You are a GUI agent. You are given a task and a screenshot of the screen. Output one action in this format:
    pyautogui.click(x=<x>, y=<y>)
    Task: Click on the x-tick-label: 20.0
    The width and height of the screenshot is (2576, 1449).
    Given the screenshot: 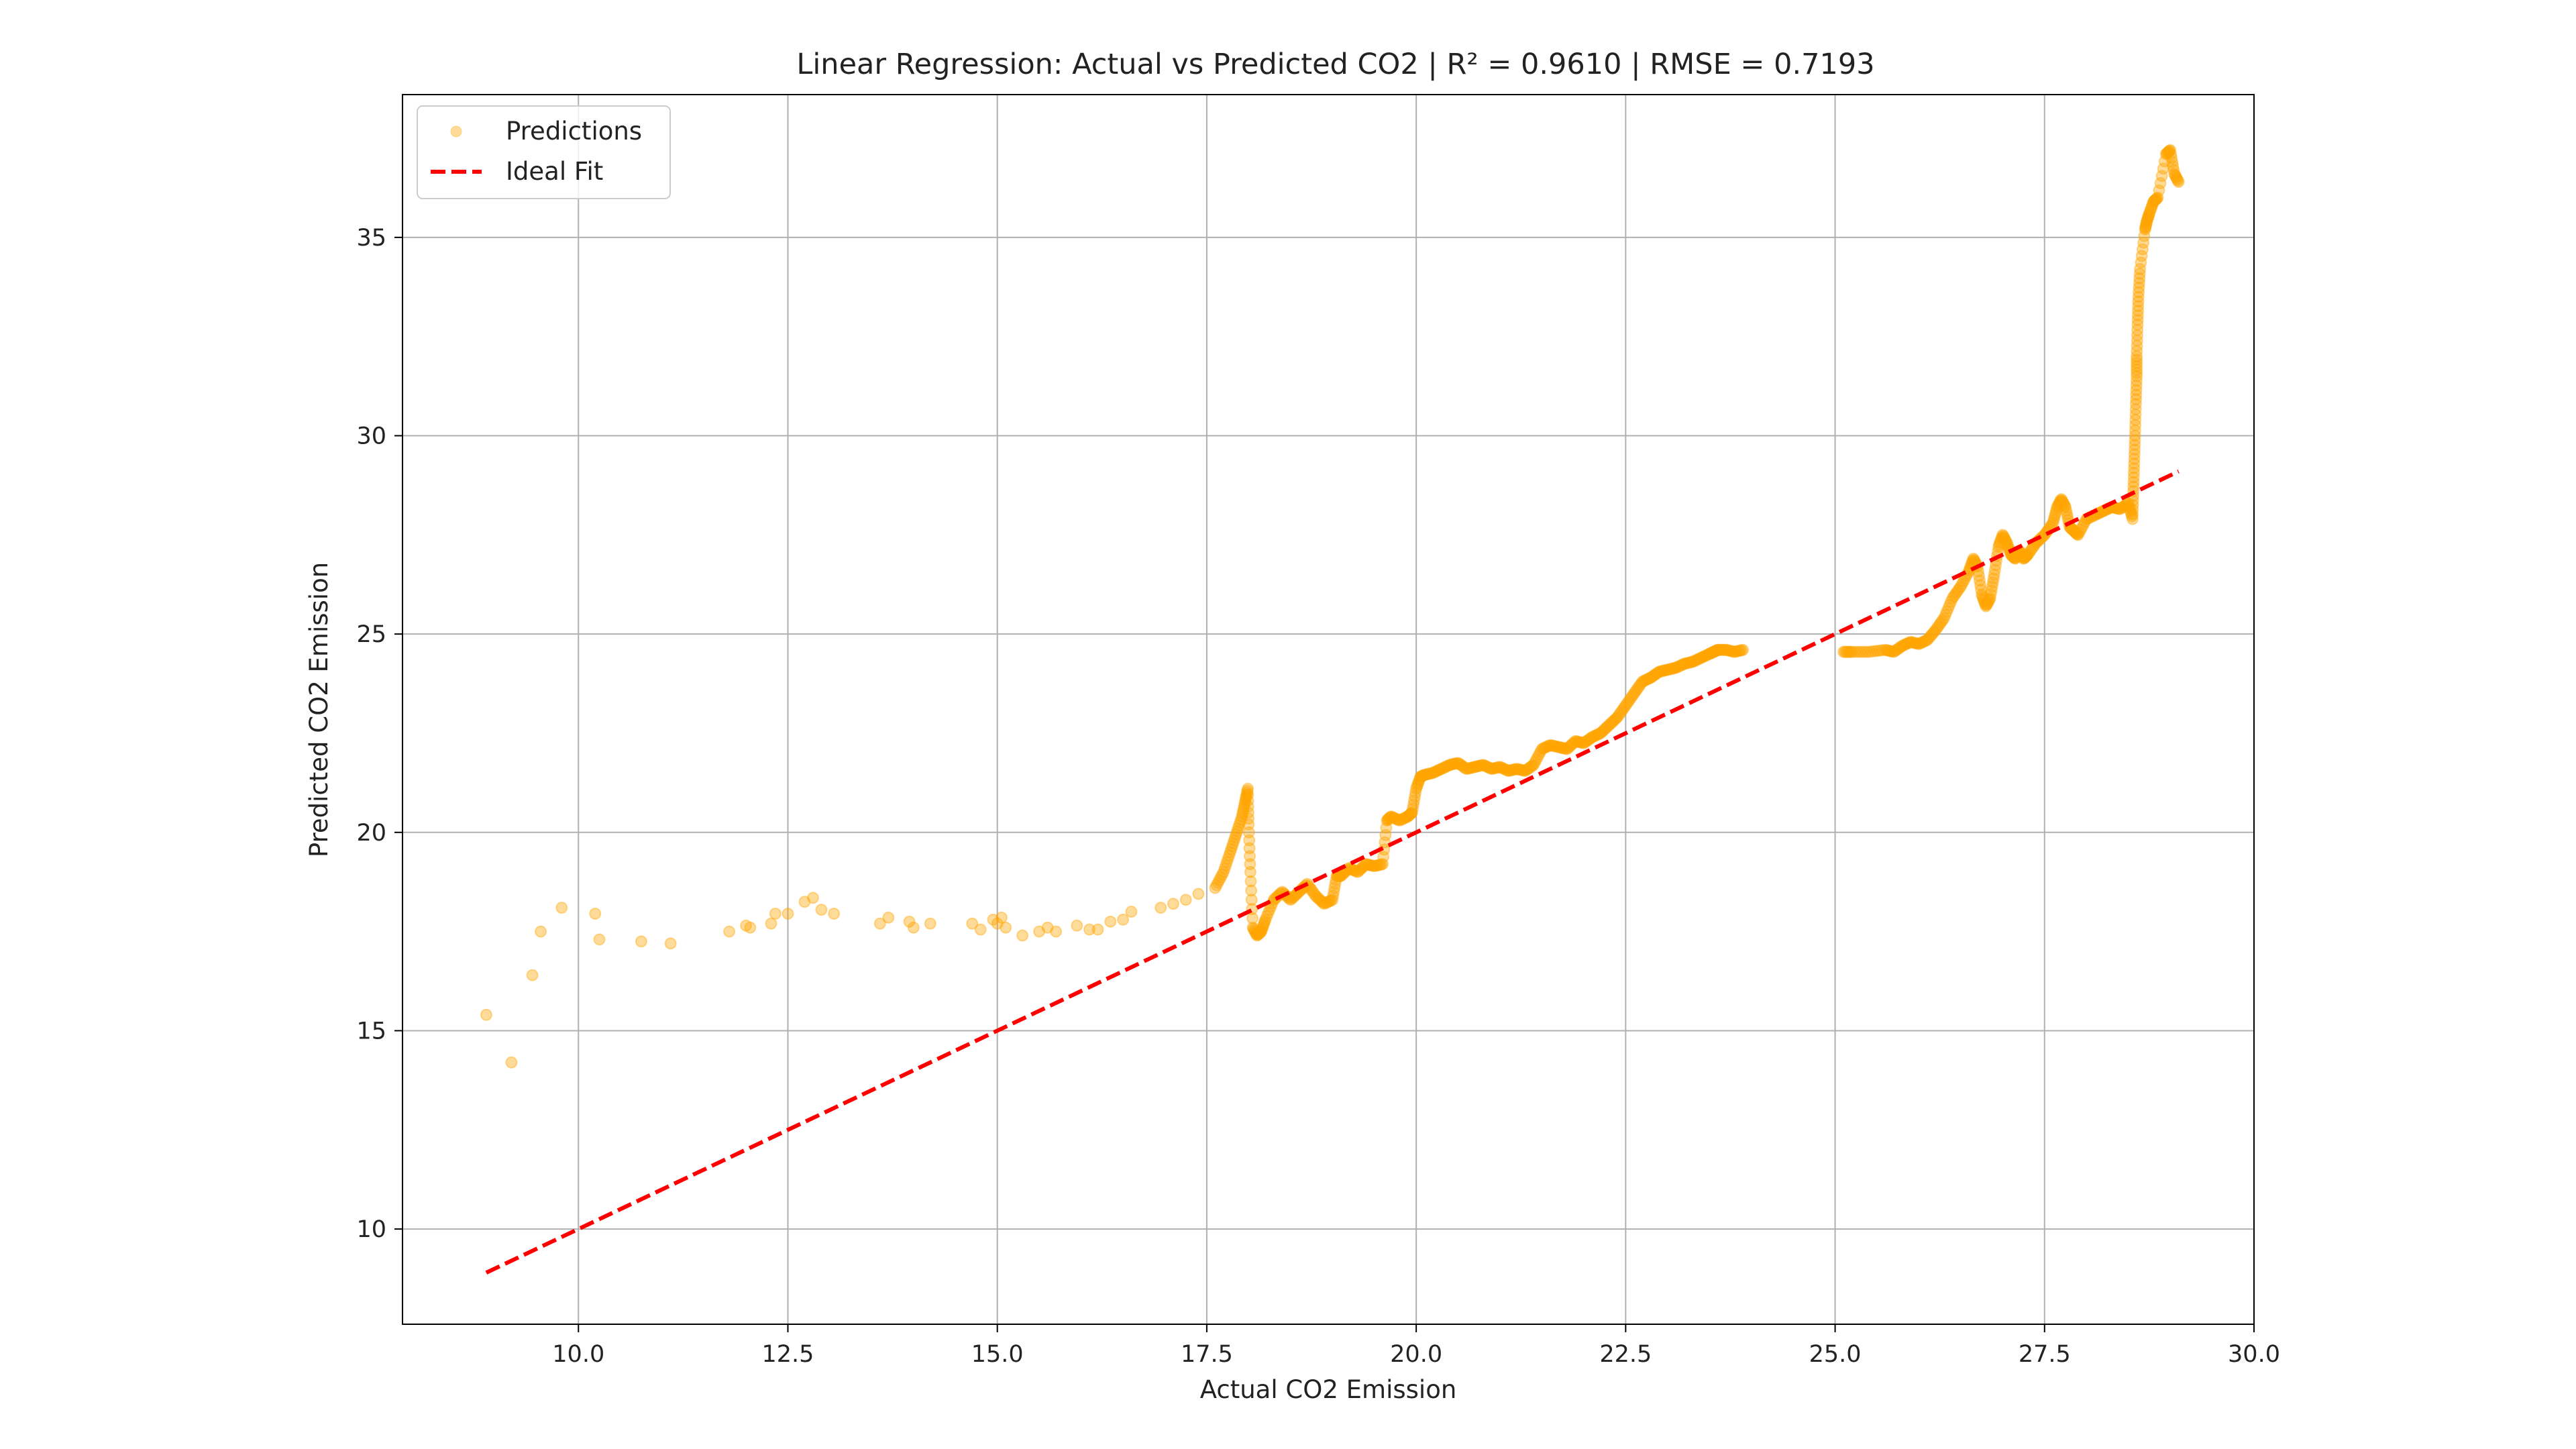 What is the action you would take?
    pyautogui.click(x=1416, y=1354)
    